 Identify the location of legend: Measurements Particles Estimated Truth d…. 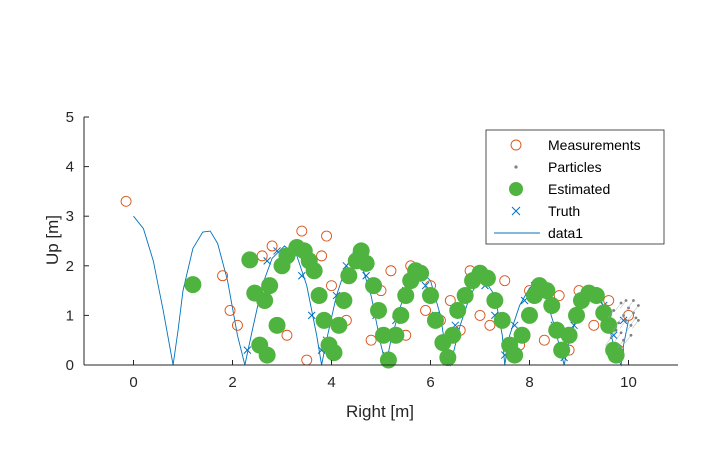
(575, 187).